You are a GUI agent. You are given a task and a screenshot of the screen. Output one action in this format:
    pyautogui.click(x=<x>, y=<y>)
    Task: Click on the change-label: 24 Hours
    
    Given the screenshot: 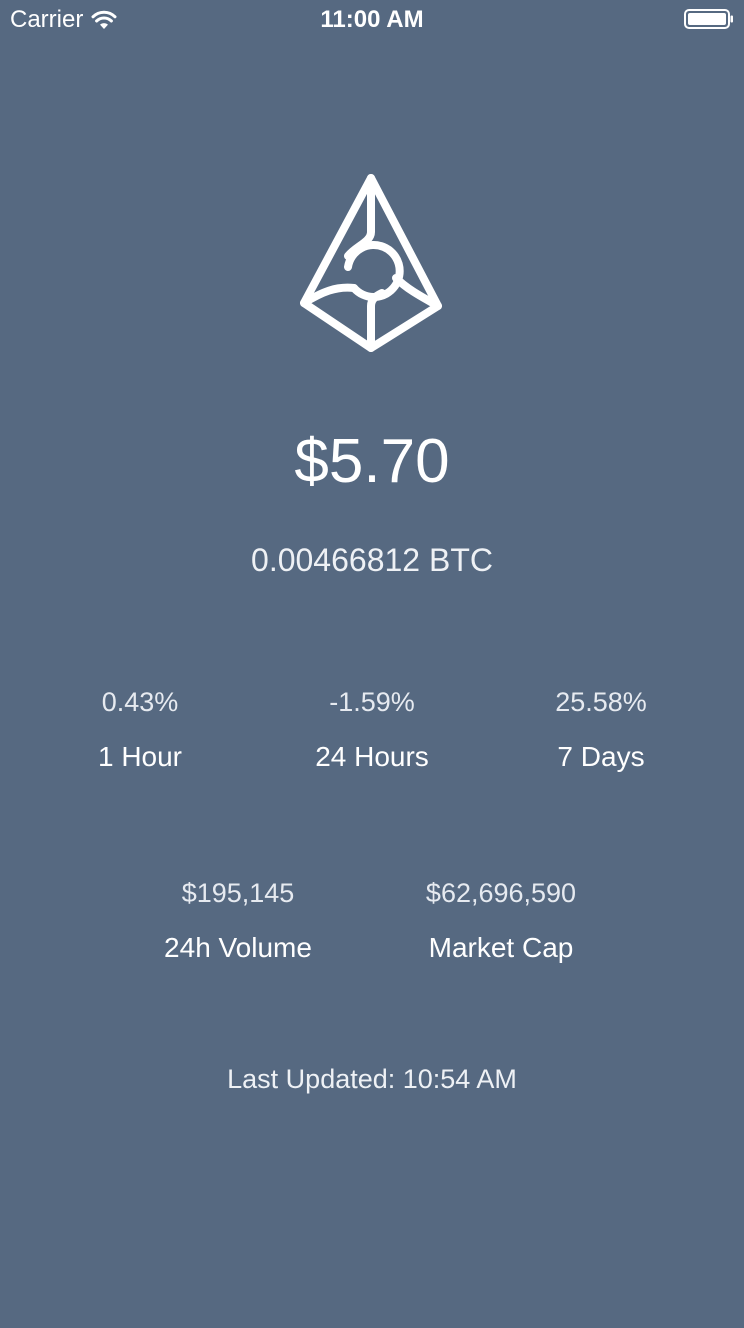 What is the action you would take?
    pyautogui.click(x=372, y=756)
    